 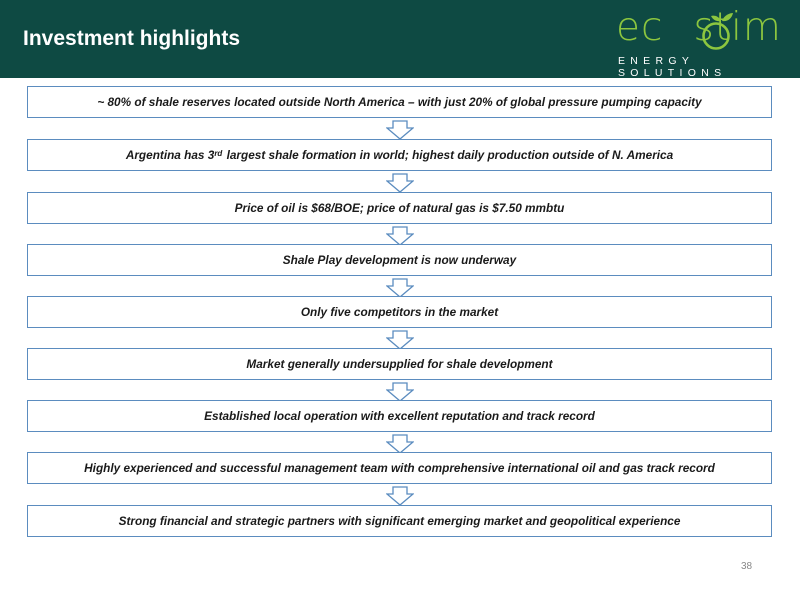 What do you see at coordinates (132, 38) in the screenshot?
I see `page-title: Investment highlights` at bounding box center [132, 38].